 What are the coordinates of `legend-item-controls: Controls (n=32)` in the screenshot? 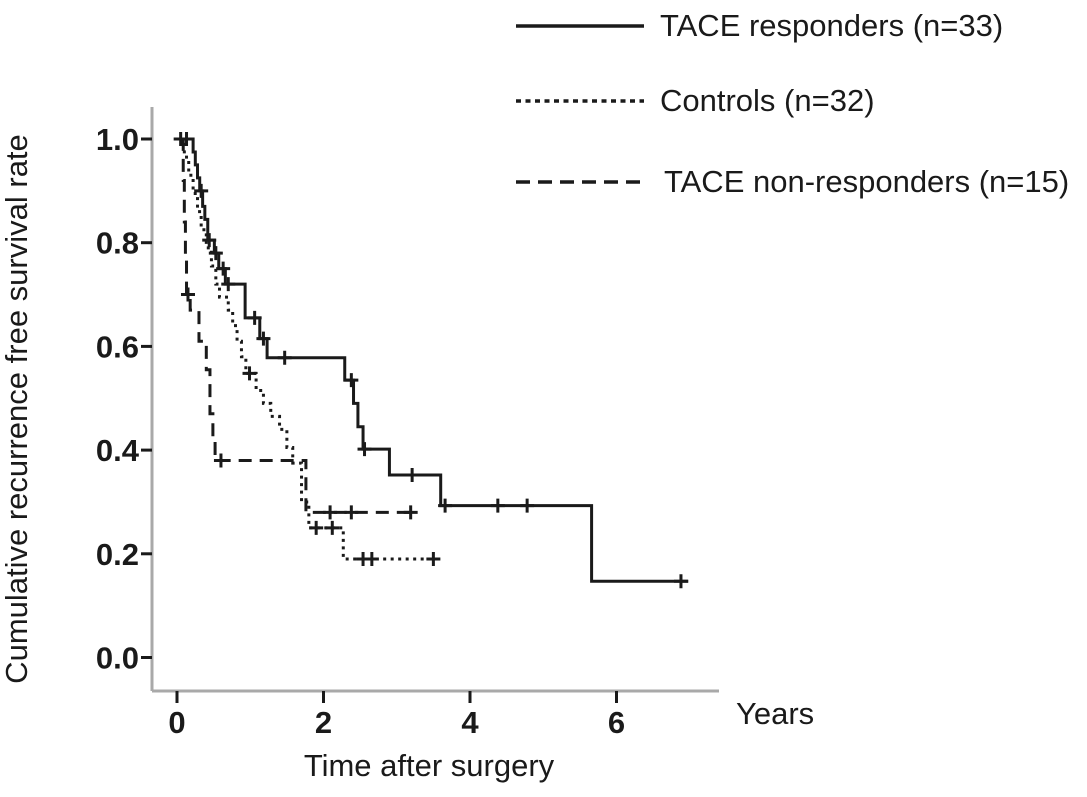 It's located at (695, 101).